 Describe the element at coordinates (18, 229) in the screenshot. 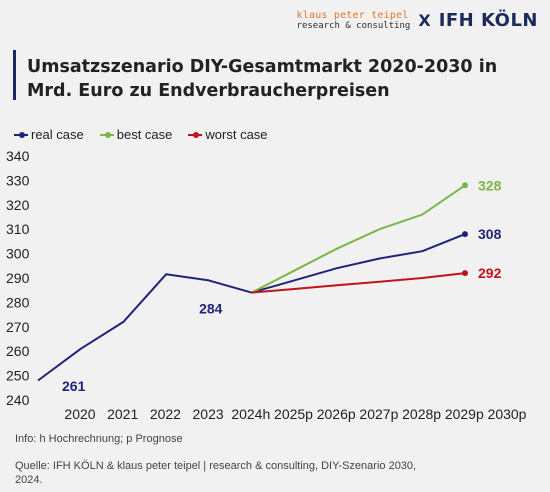

I see `y-tick-label: 310` at that location.